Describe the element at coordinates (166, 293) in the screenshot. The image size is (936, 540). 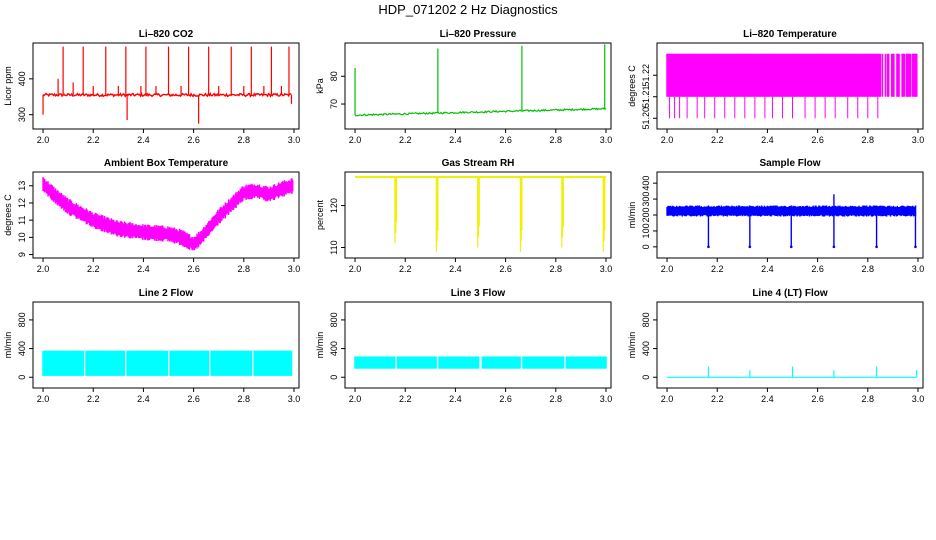
I see `panel-title: Line 2 Flow` at that location.